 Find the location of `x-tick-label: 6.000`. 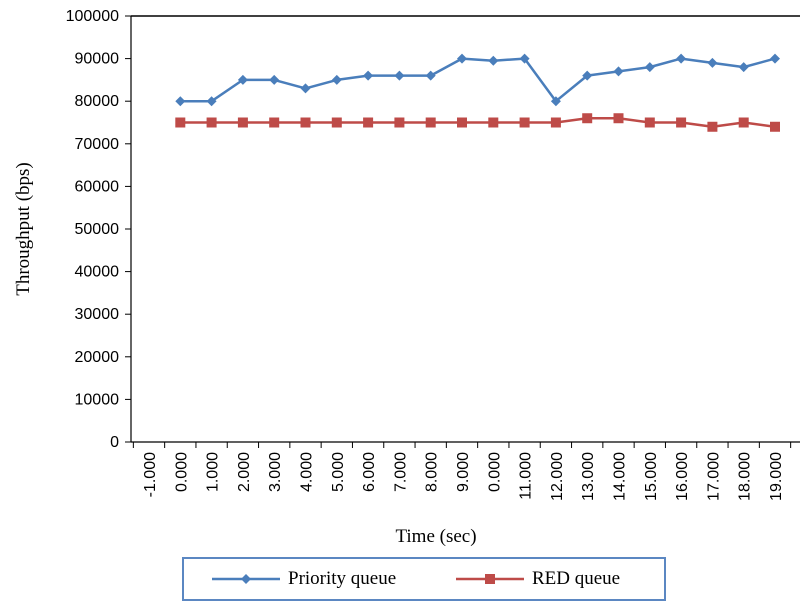

x-tick-label: 6.000 is located at coordinates (369, 472).